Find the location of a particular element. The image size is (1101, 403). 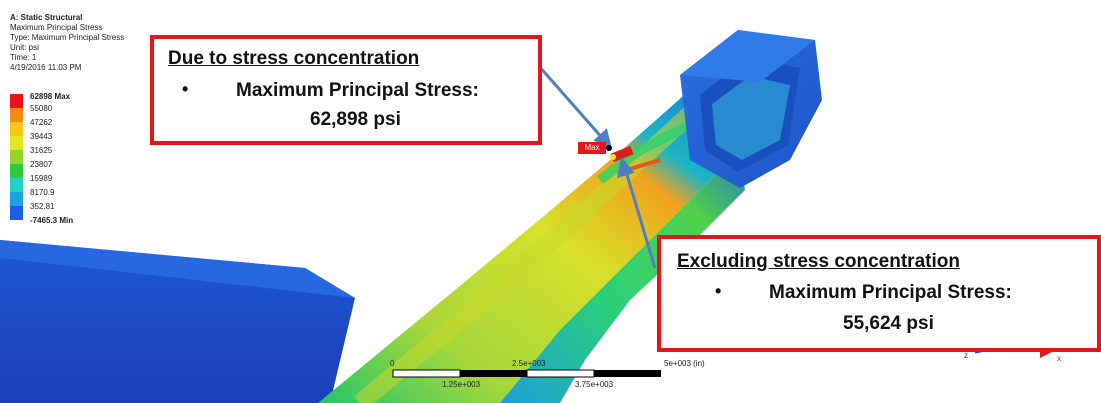

legend-label: 352.81 is located at coordinates (42, 206).